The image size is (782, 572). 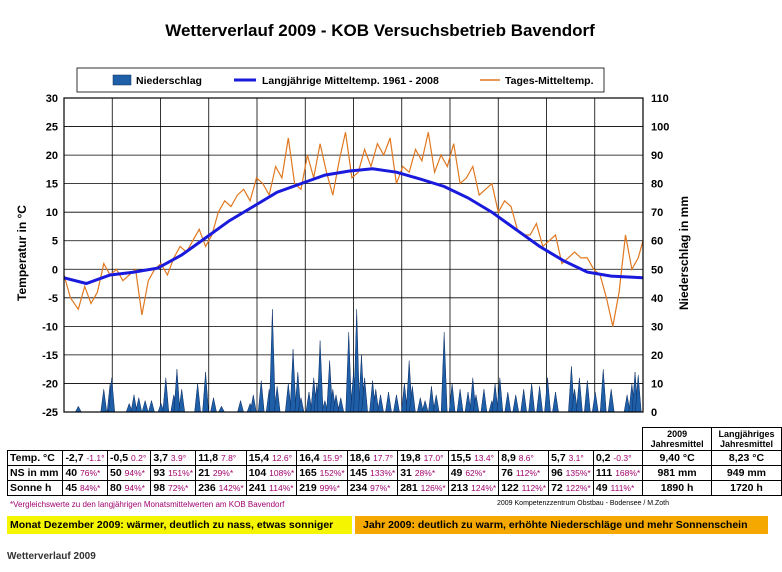 I want to click on stats-cell: 93 151%*, so click(x=173, y=473).